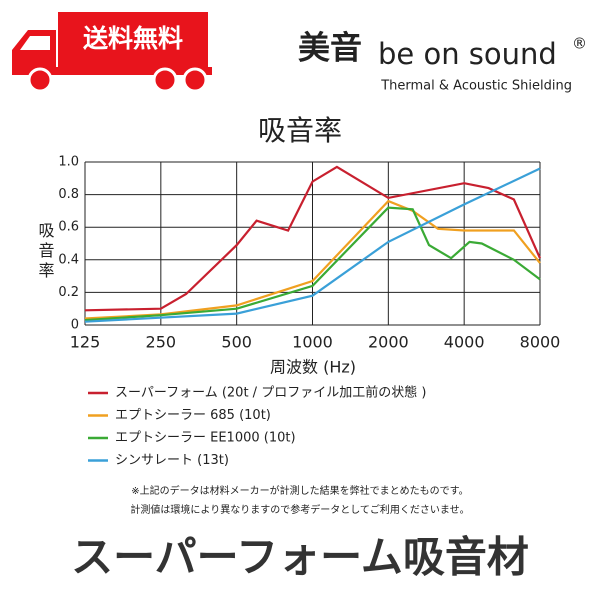  What do you see at coordinates (312, 342) in the screenshot?
I see `x-tick-label: 1000` at bounding box center [312, 342].